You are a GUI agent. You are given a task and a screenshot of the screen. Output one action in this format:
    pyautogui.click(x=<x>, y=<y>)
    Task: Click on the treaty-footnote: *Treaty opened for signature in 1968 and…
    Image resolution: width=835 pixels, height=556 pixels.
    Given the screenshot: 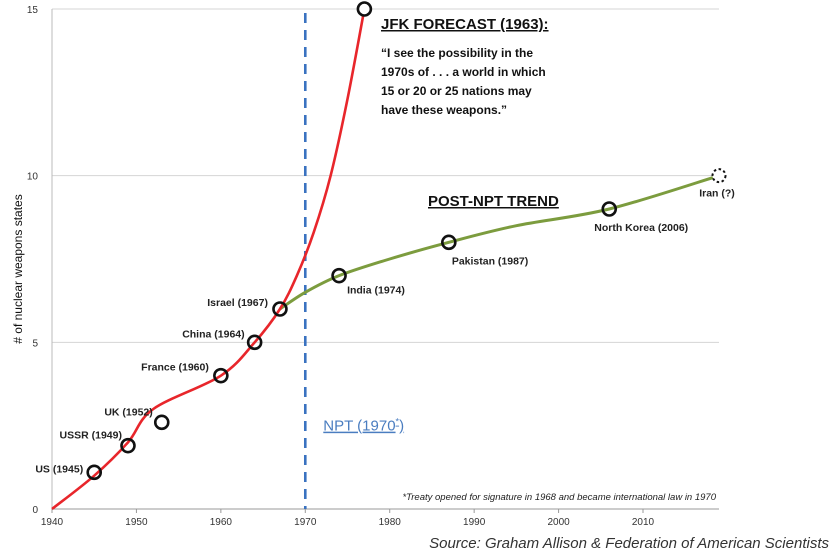 What is the action you would take?
    pyautogui.click(x=559, y=497)
    